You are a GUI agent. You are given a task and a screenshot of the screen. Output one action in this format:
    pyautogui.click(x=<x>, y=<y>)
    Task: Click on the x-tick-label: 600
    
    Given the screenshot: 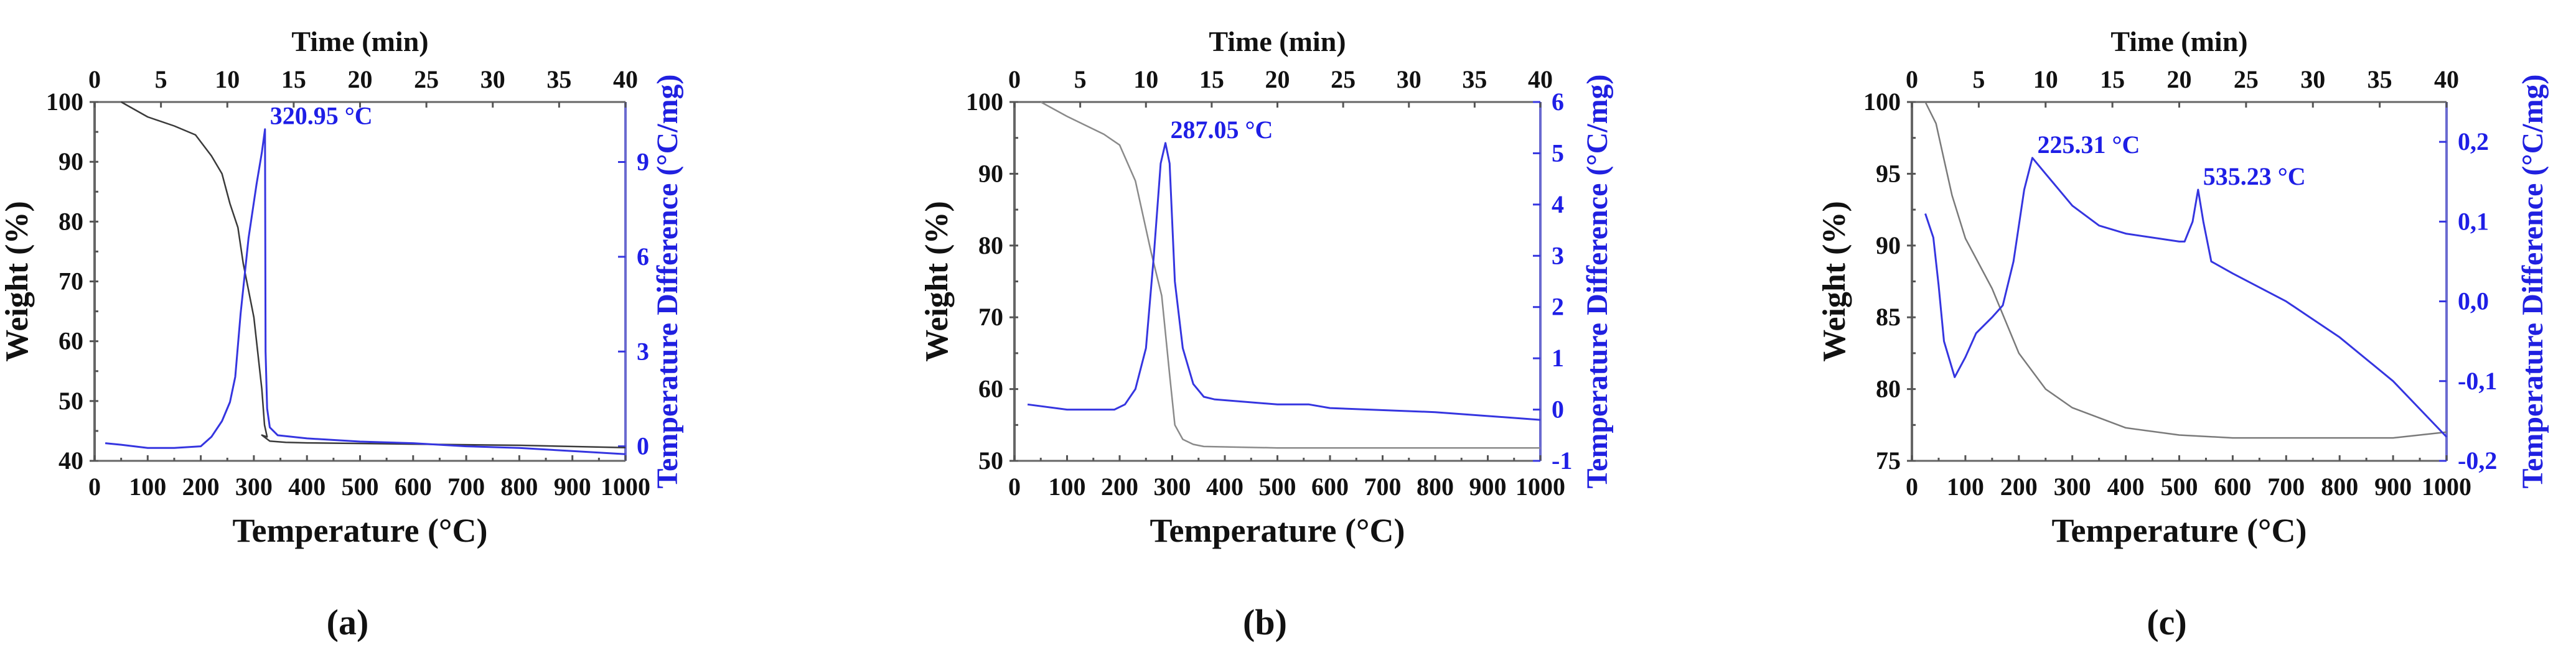 What is the action you would take?
    pyautogui.click(x=2232, y=487)
    